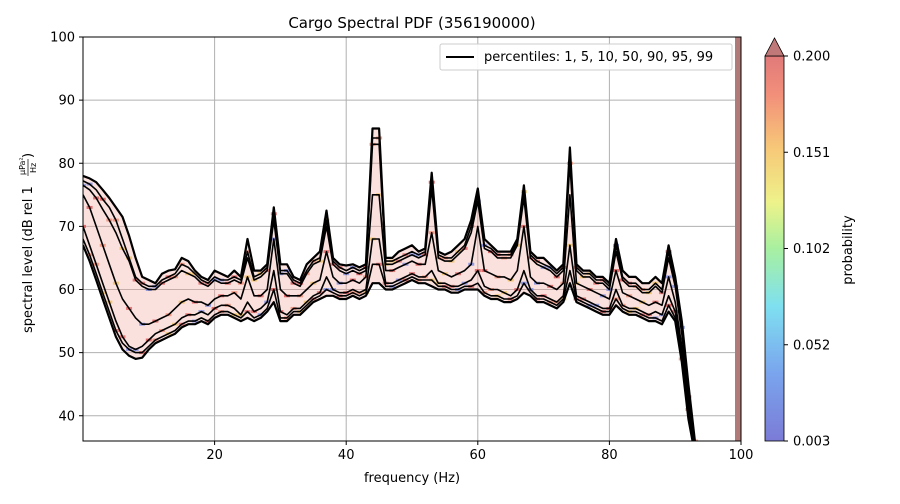 Image resolution: width=900 pixels, height=504 pixels. Describe the element at coordinates (609, 455) in the screenshot. I see `x-tick-label: 80` at that location.